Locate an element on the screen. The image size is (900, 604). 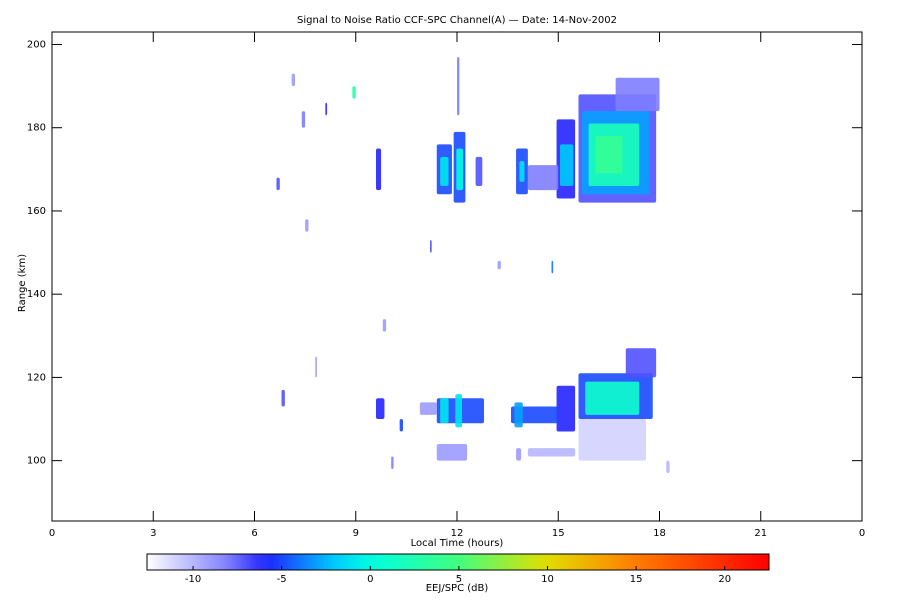
y-tick-label: 100 is located at coordinates (36, 461).